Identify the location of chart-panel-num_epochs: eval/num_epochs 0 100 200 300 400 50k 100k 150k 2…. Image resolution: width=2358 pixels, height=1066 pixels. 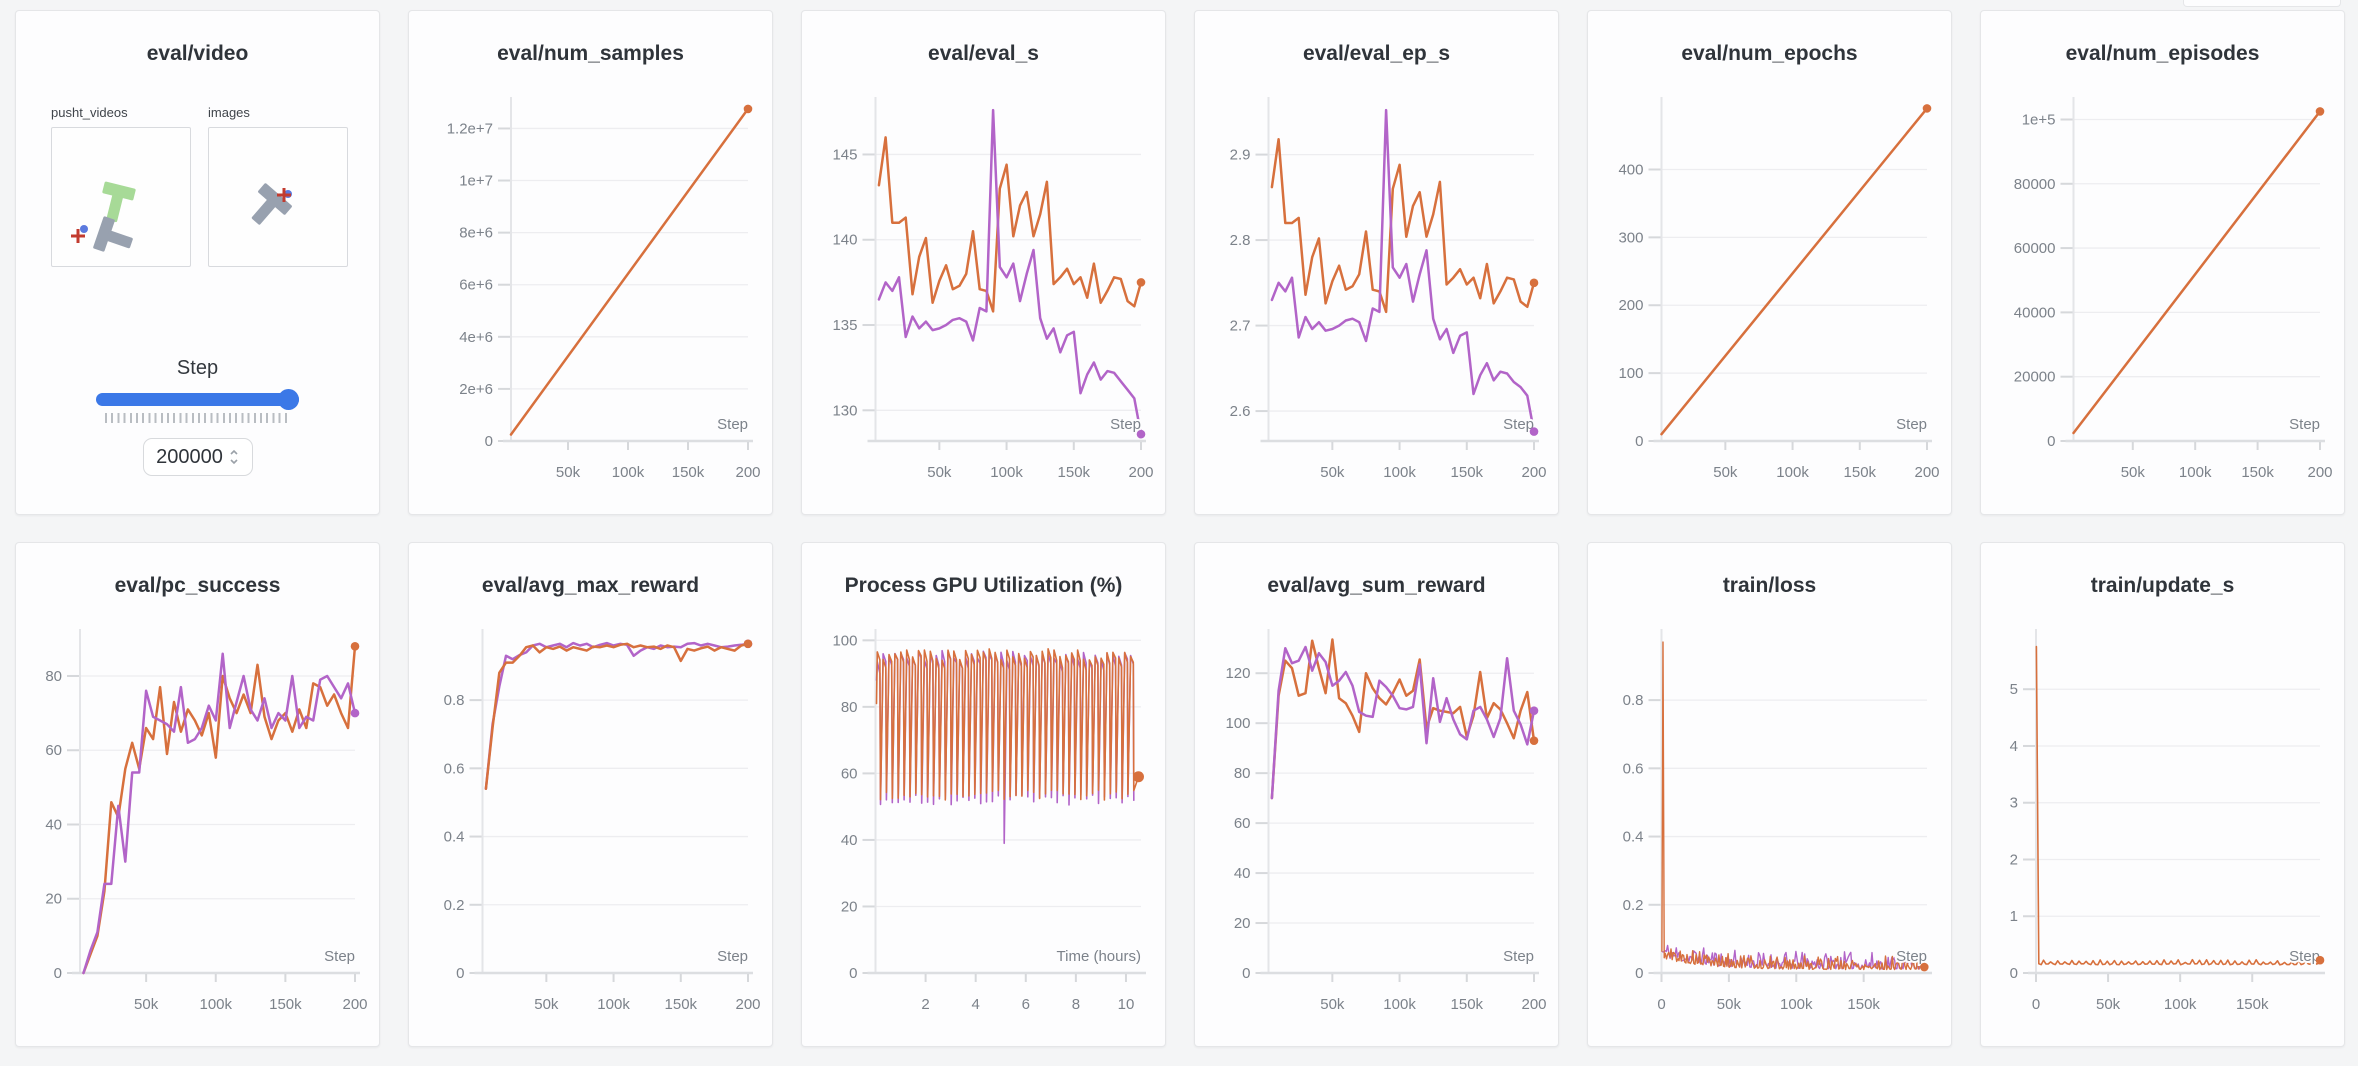
(1769, 262).